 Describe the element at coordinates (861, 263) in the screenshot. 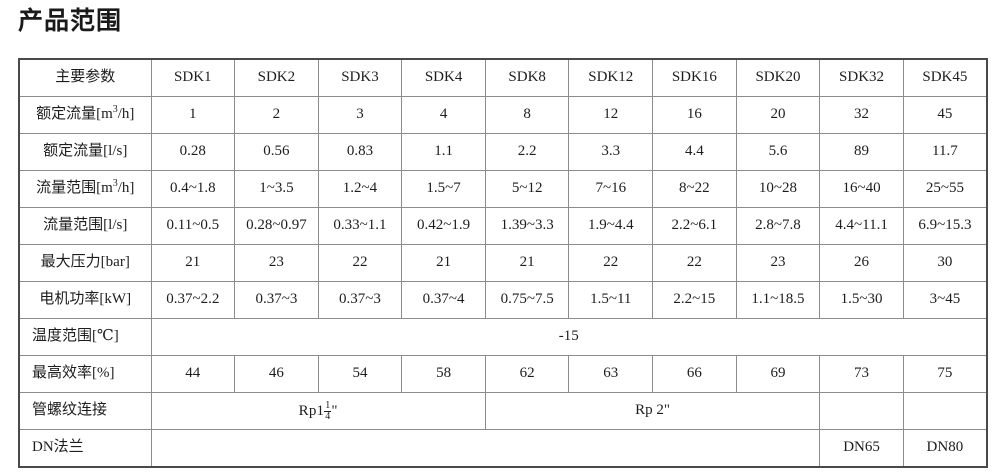

I see `table-cell: 26` at that location.